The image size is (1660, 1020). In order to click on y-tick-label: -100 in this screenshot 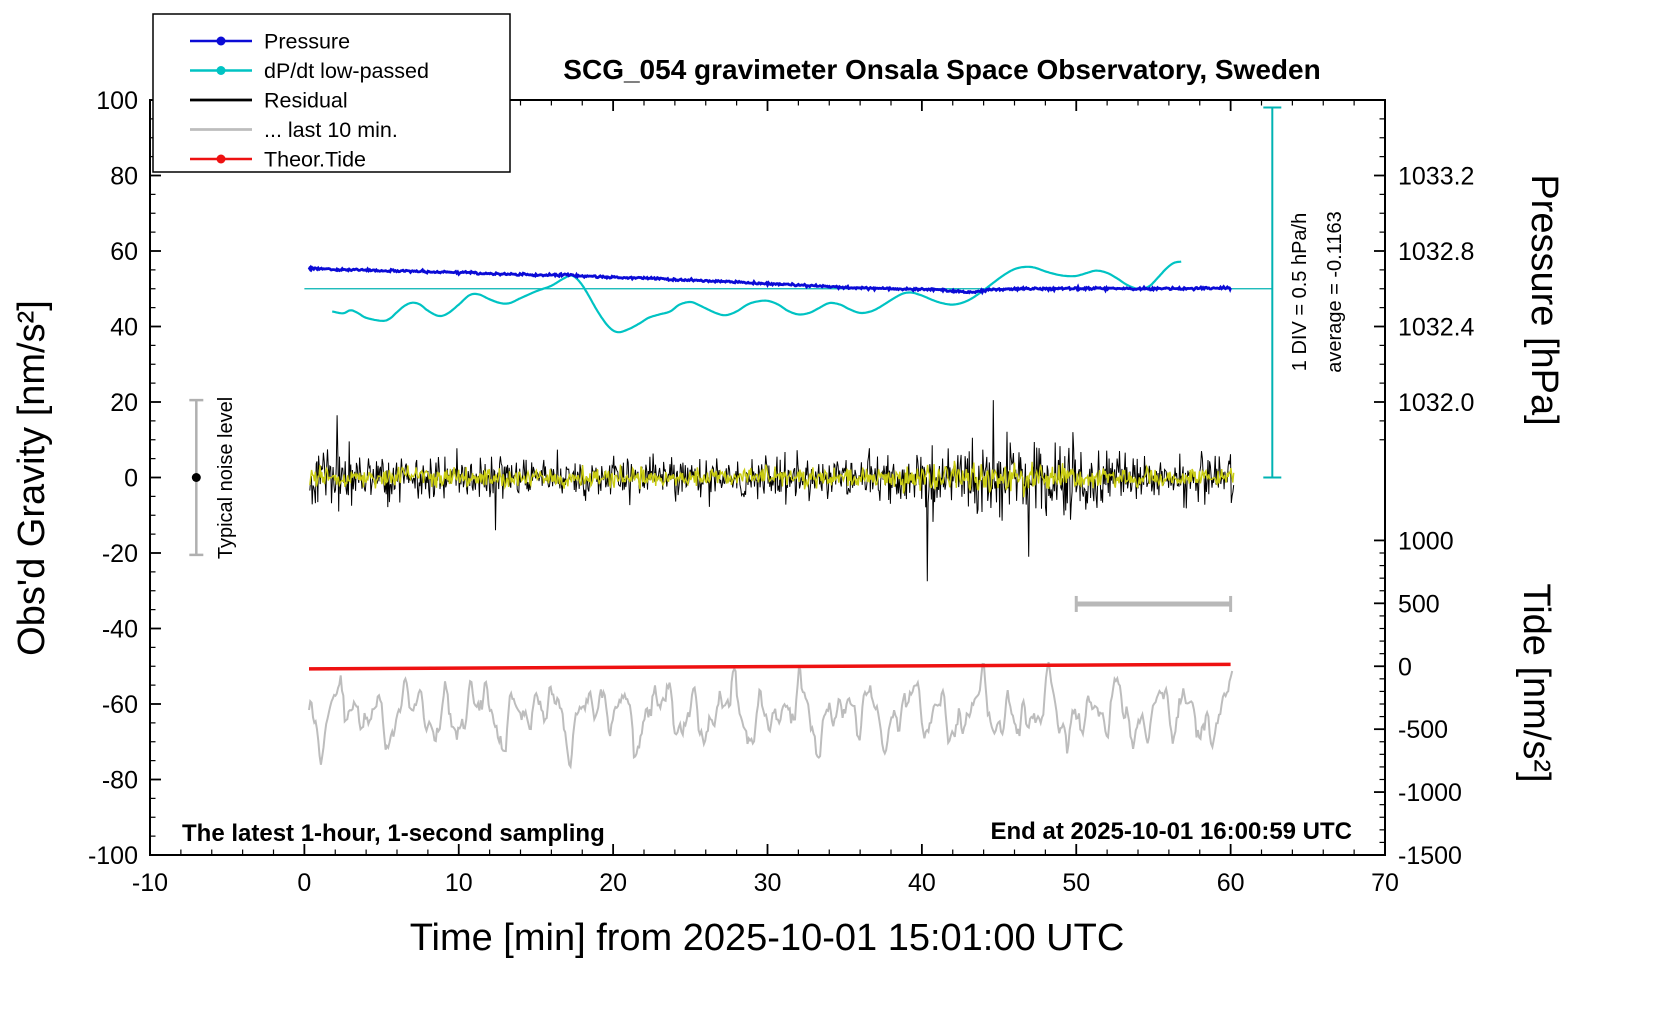, I will do `click(113, 856)`.